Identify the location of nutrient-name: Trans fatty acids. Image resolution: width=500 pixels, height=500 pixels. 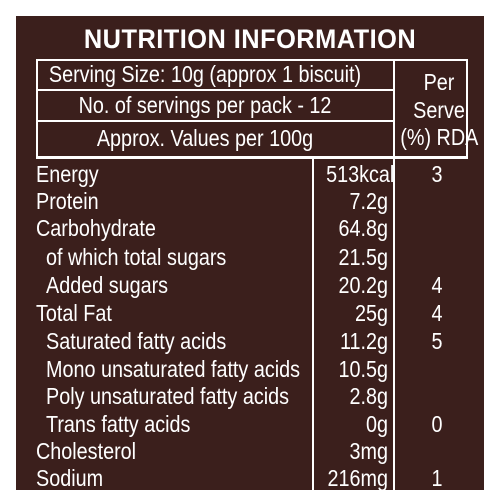
(118, 424).